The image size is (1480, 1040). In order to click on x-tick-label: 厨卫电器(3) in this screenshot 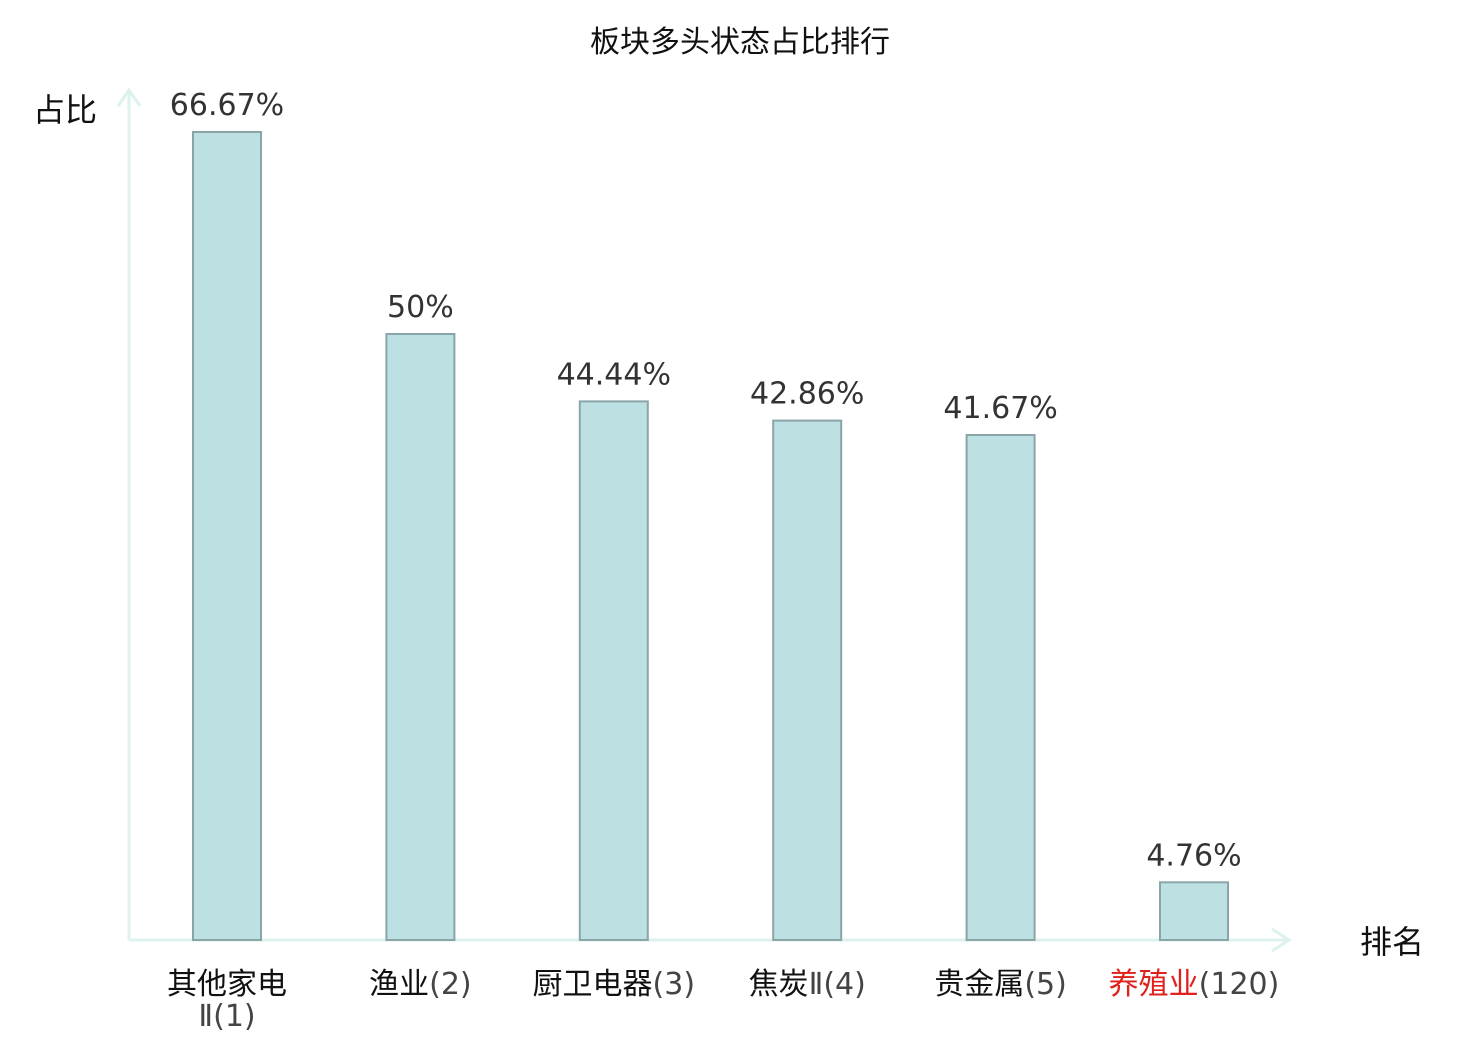, I will do `click(614, 984)`.